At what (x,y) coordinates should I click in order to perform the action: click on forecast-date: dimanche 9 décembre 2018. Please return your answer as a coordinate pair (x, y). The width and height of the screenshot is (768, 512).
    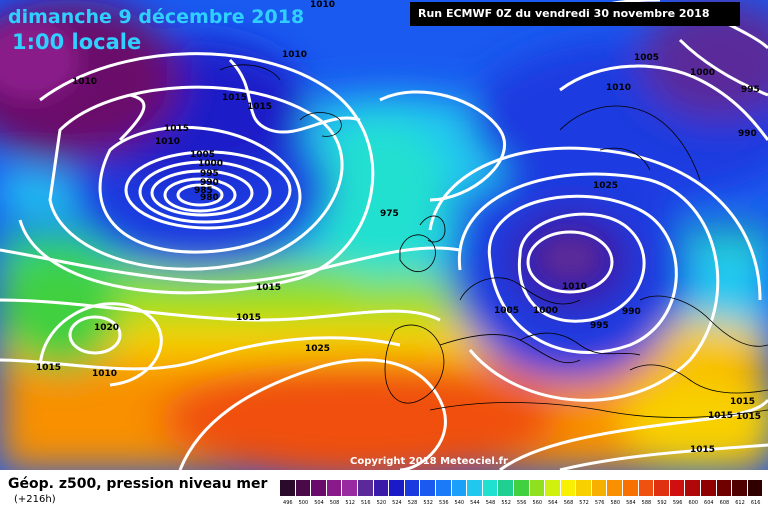
    Looking at the image, I should click on (156, 17).